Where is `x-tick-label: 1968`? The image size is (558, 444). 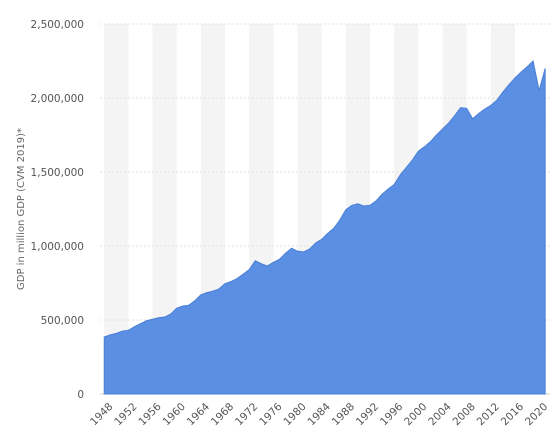
x-tick-label: 1968 is located at coordinates (222, 414).